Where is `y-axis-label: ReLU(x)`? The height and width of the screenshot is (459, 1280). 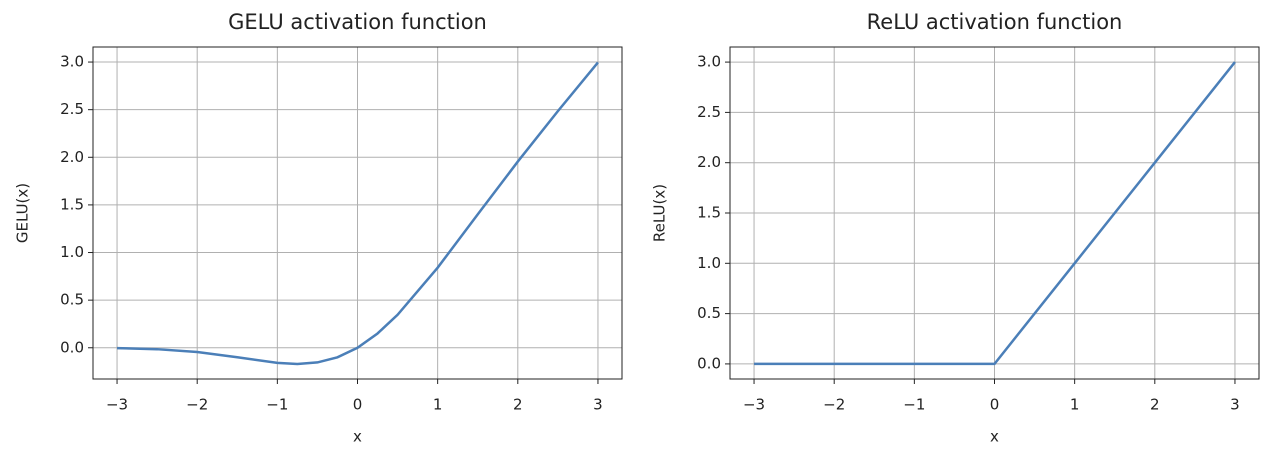
y-axis-label: ReLU(x) is located at coordinates (660, 213).